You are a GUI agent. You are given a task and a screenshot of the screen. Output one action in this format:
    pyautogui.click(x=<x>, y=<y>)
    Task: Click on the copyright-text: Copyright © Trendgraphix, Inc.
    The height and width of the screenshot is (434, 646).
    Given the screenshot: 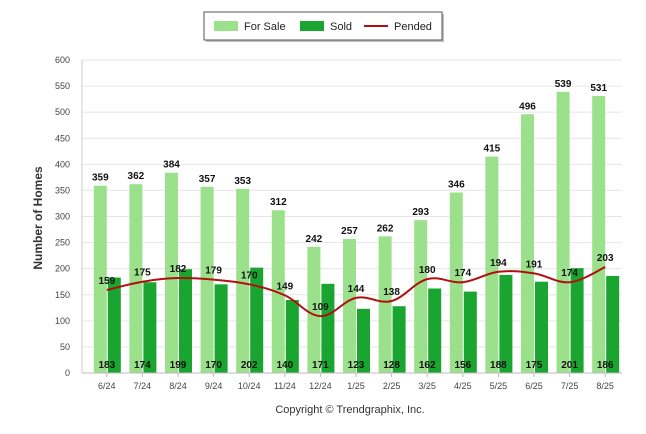 What is the action you would take?
    pyautogui.click(x=349, y=410)
    